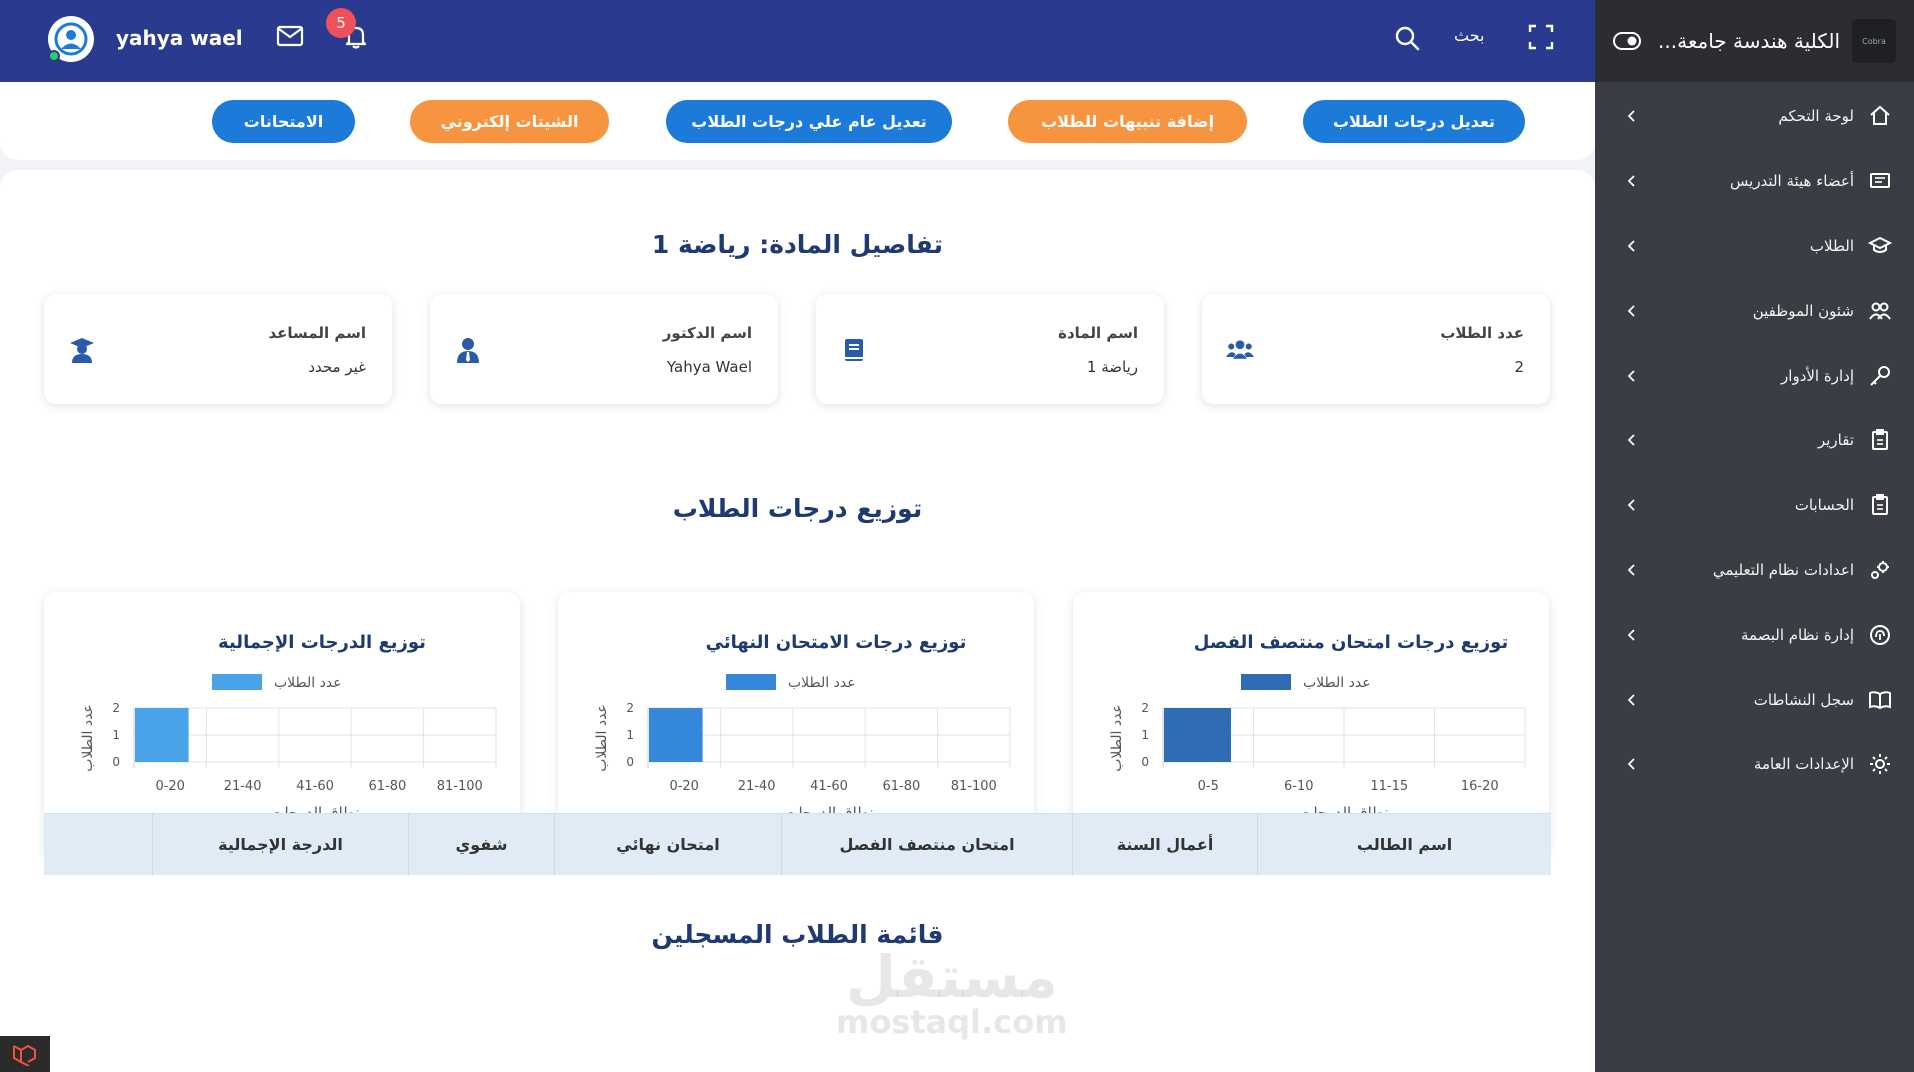  I want to click on column-header: اسم الطالب, so click(1404, 844).